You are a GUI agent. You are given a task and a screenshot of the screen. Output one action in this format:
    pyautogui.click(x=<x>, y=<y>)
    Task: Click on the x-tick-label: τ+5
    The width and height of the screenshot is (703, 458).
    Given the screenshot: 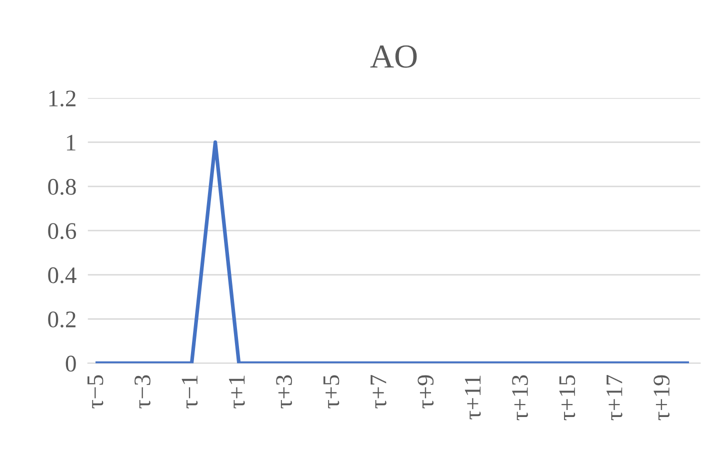 What is the action you would take?
    pyautogui.click(x=331, y=391)
    